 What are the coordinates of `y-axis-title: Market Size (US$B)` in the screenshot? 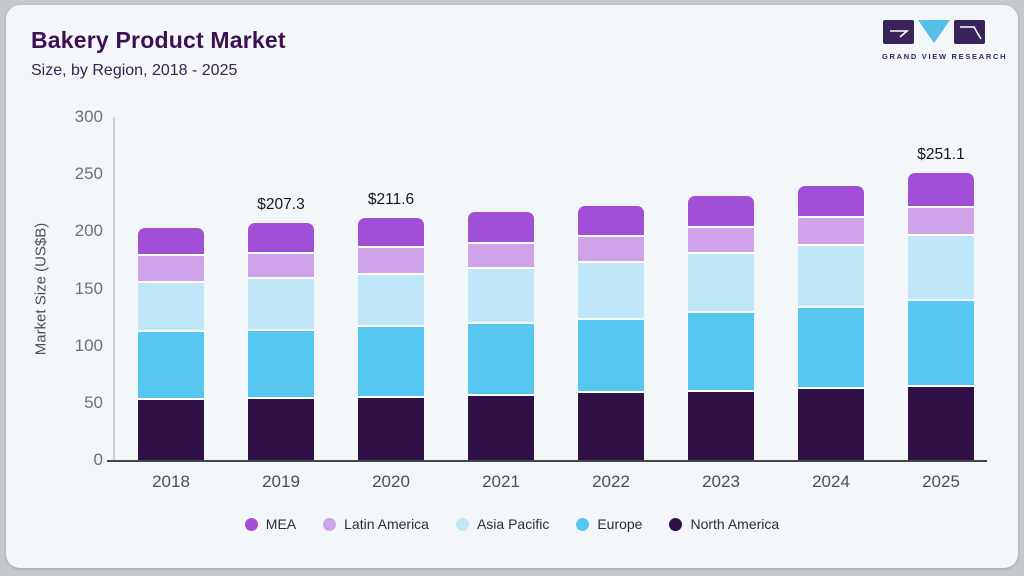 It's located at (41, 288).